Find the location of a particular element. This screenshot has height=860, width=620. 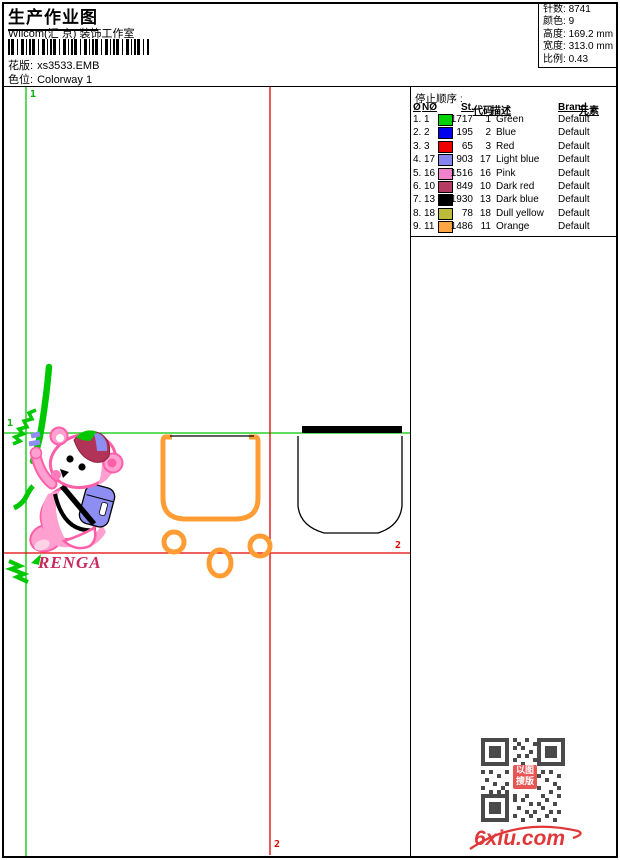

red-stamp: 以图 搜版 is located at coordinates (525, 777).